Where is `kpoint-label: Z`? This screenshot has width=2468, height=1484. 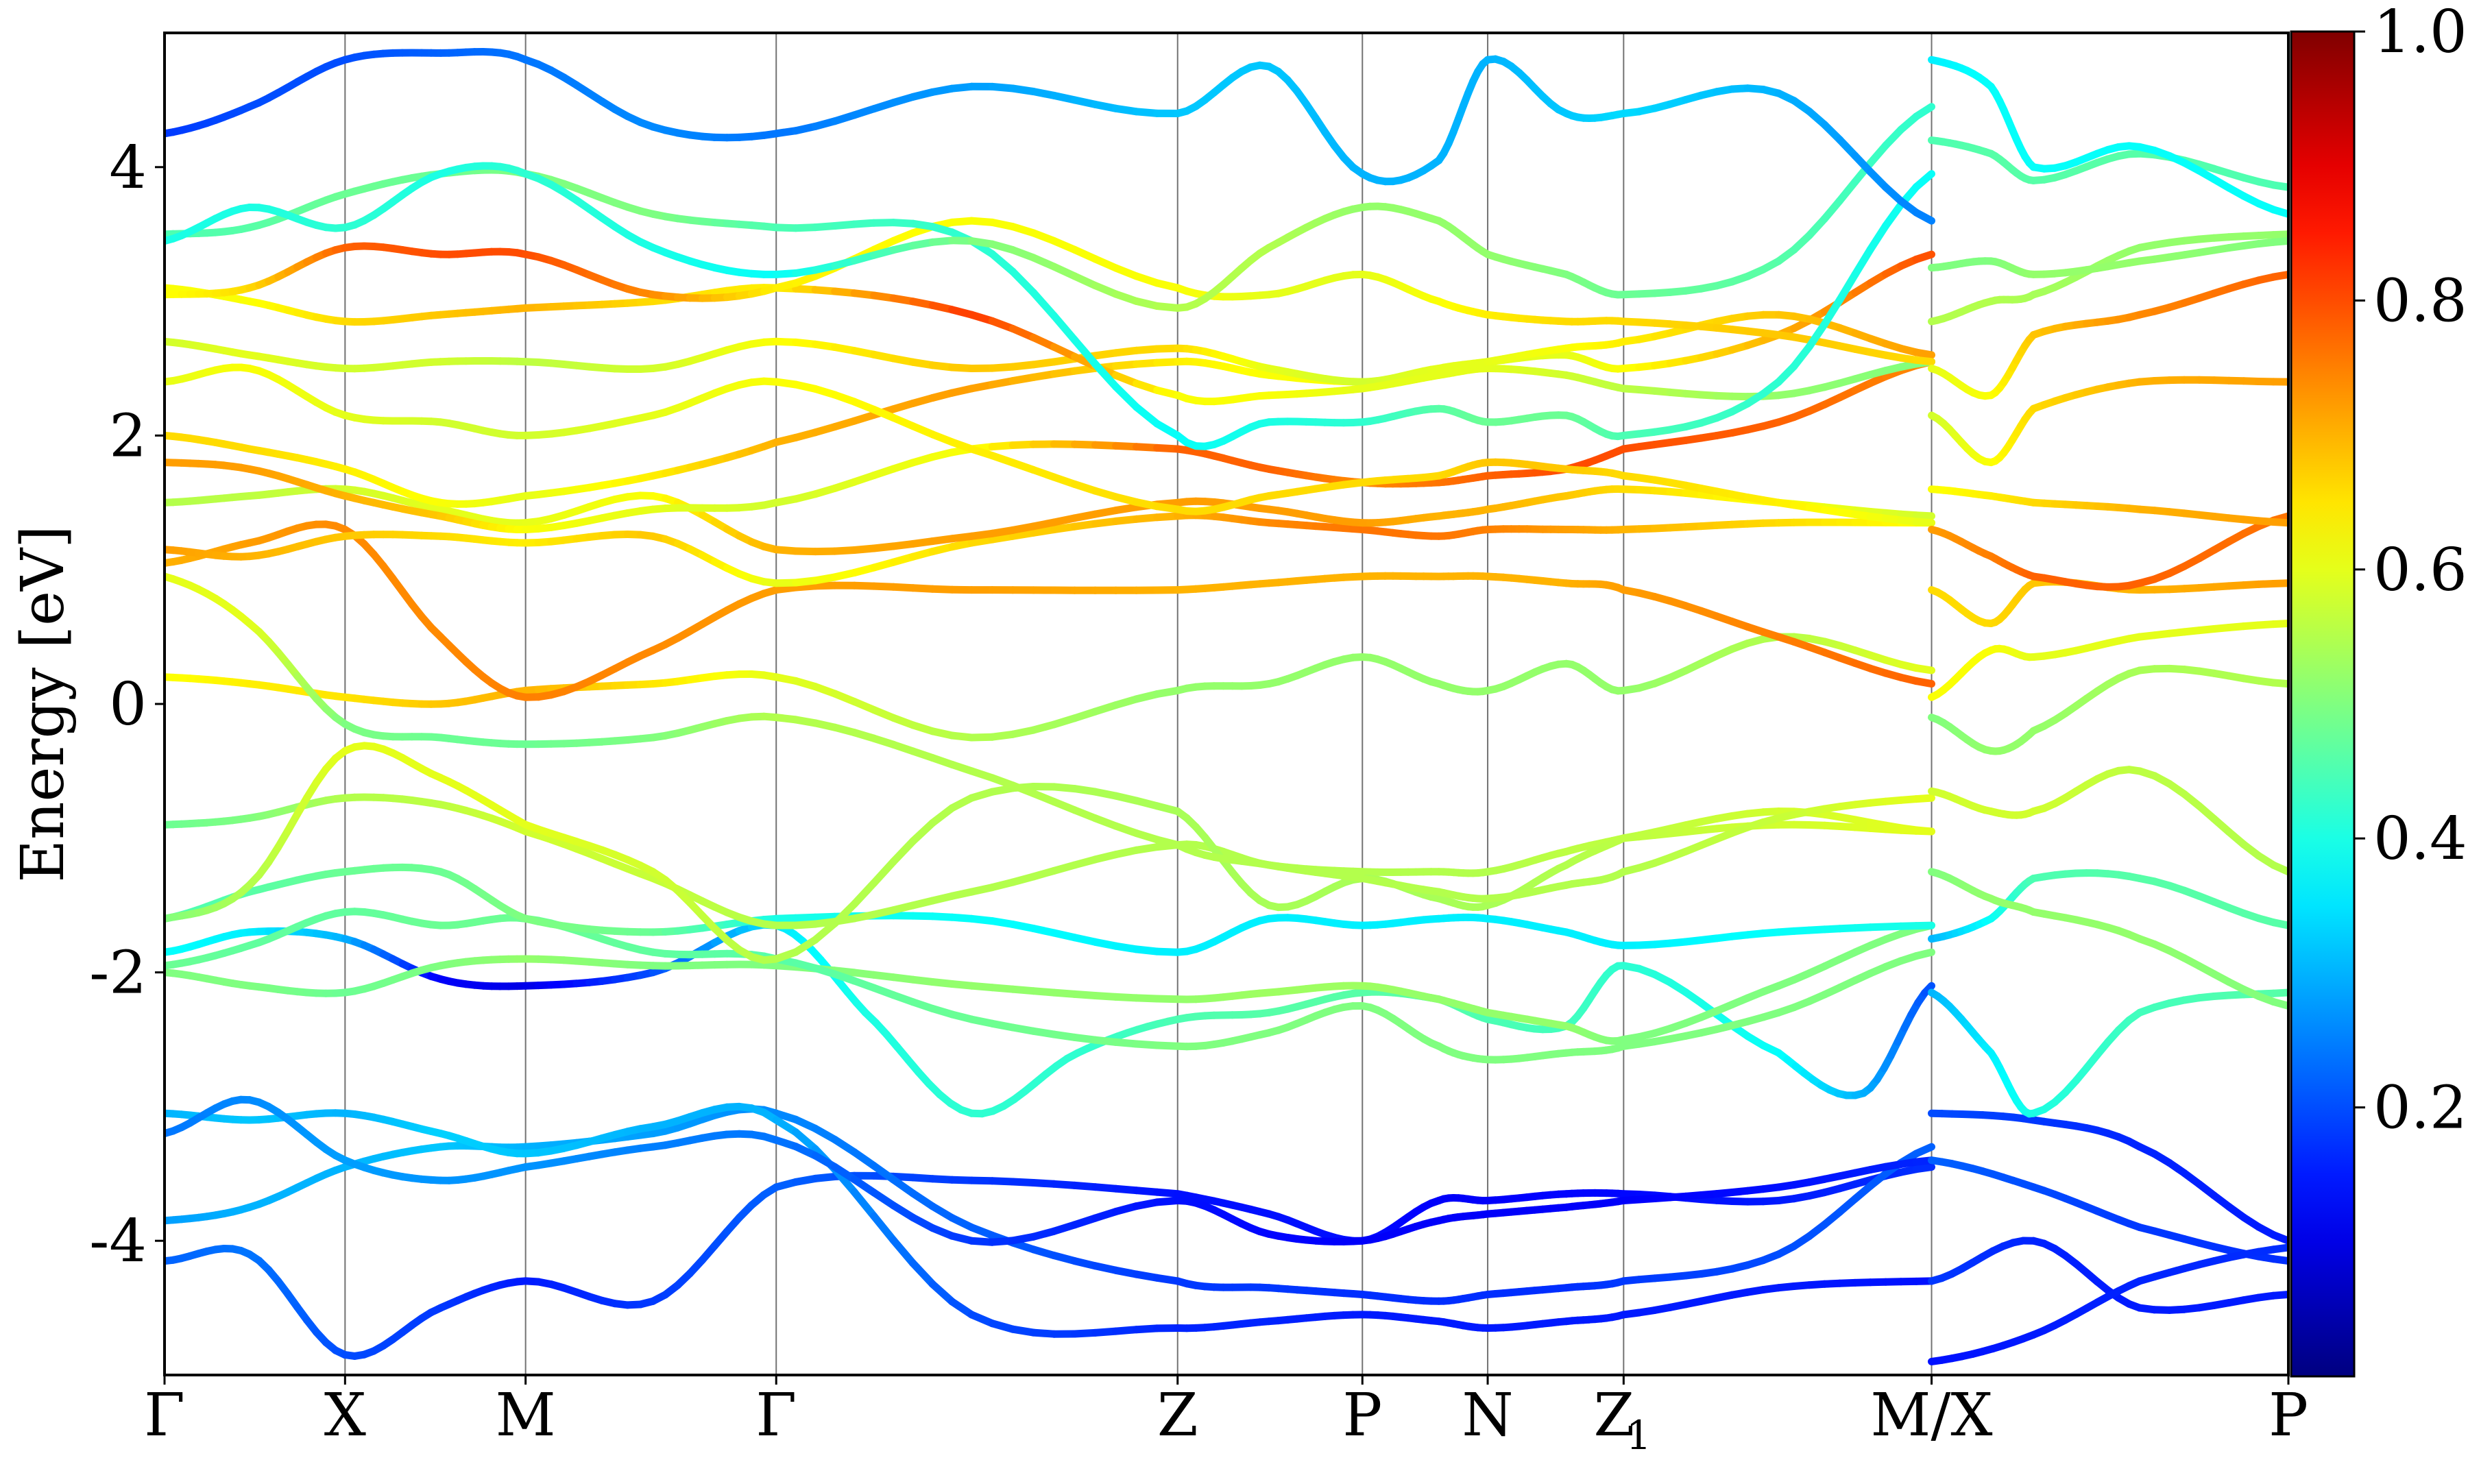
kpoint-label: Z is located at coordinates (1178, 1415).